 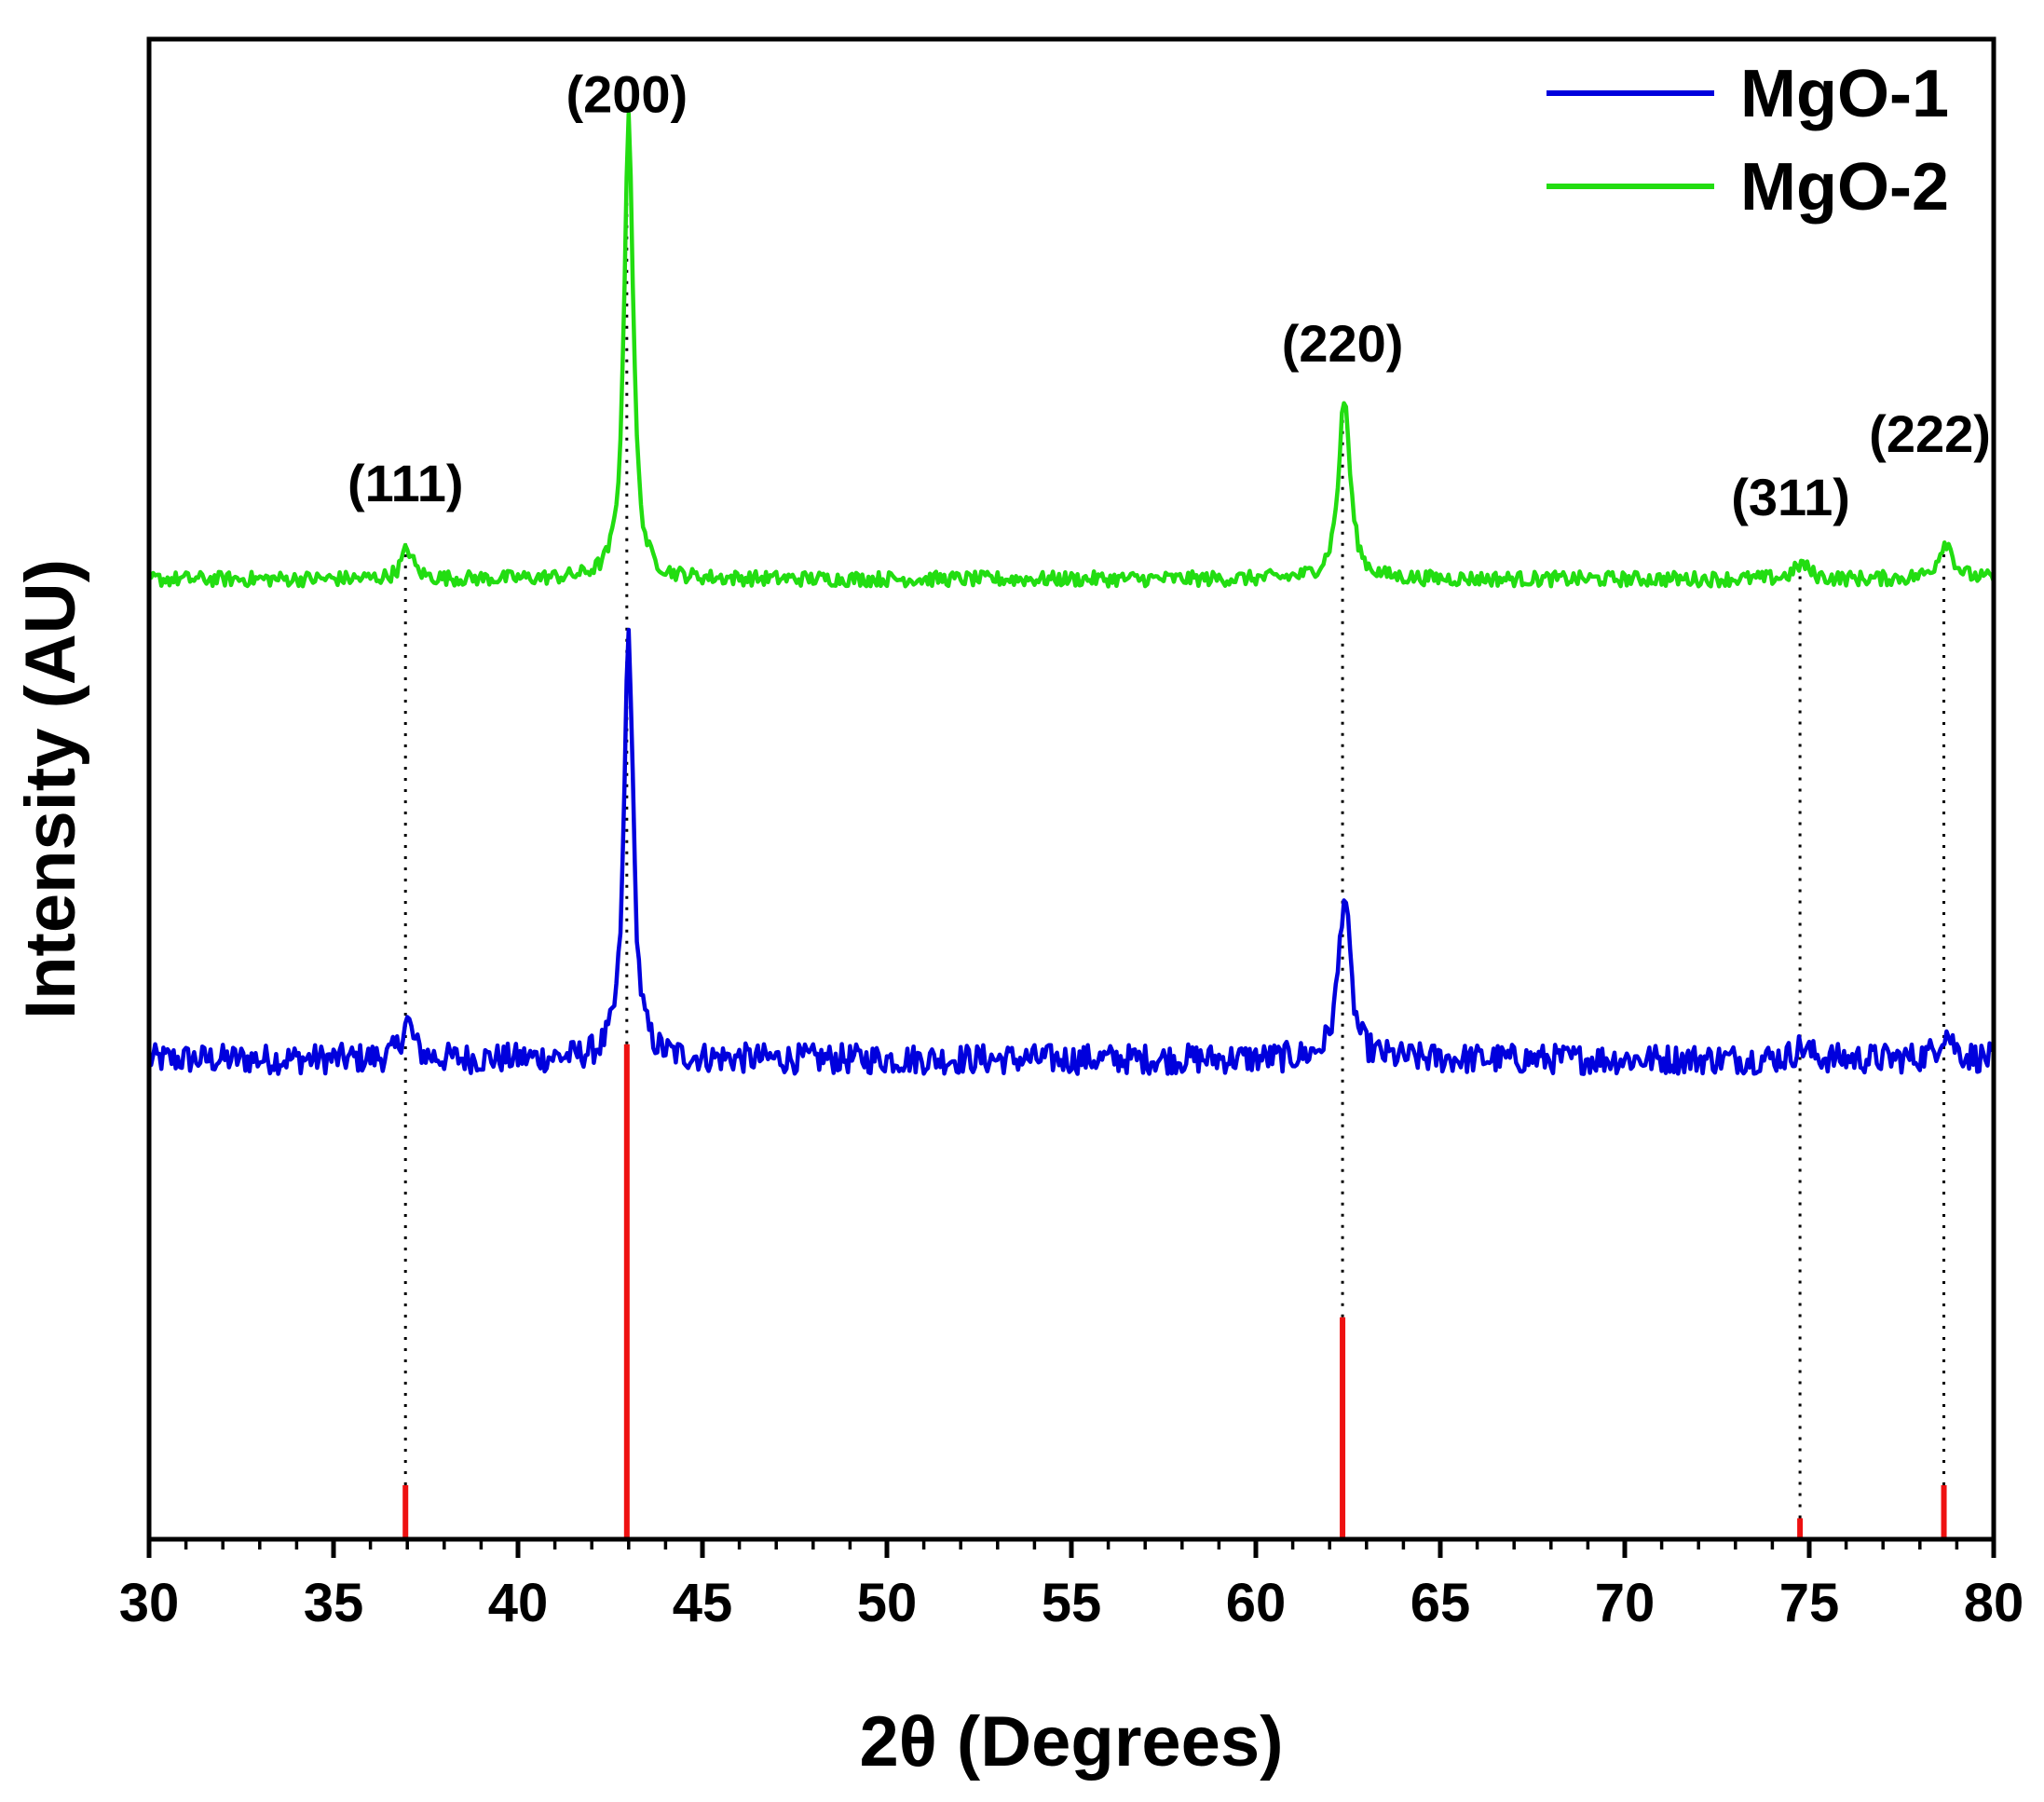 I want to click on x-tick-label: 50, so click(x=887, y=1603).